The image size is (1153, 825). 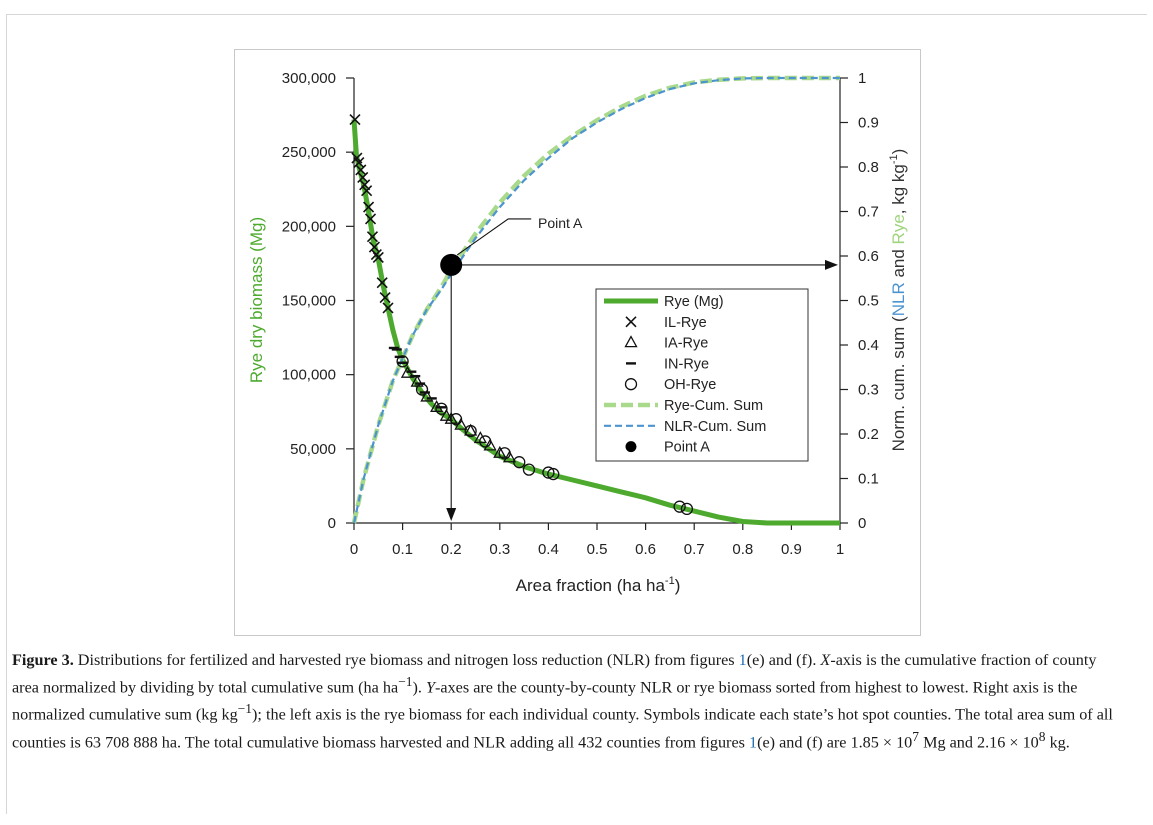 I want to click on right-axis-tick-label: 0.8, so click(x=868, y=167).